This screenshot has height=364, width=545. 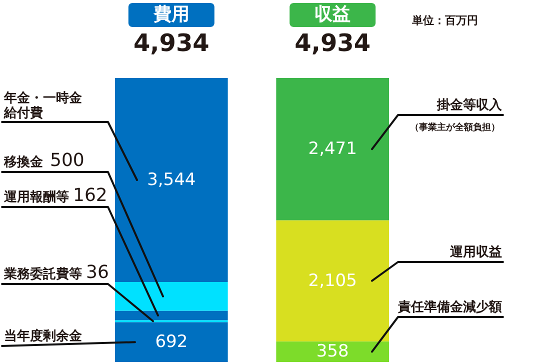 I want to click on data-label: 2,471, so click(x=332, y=149).